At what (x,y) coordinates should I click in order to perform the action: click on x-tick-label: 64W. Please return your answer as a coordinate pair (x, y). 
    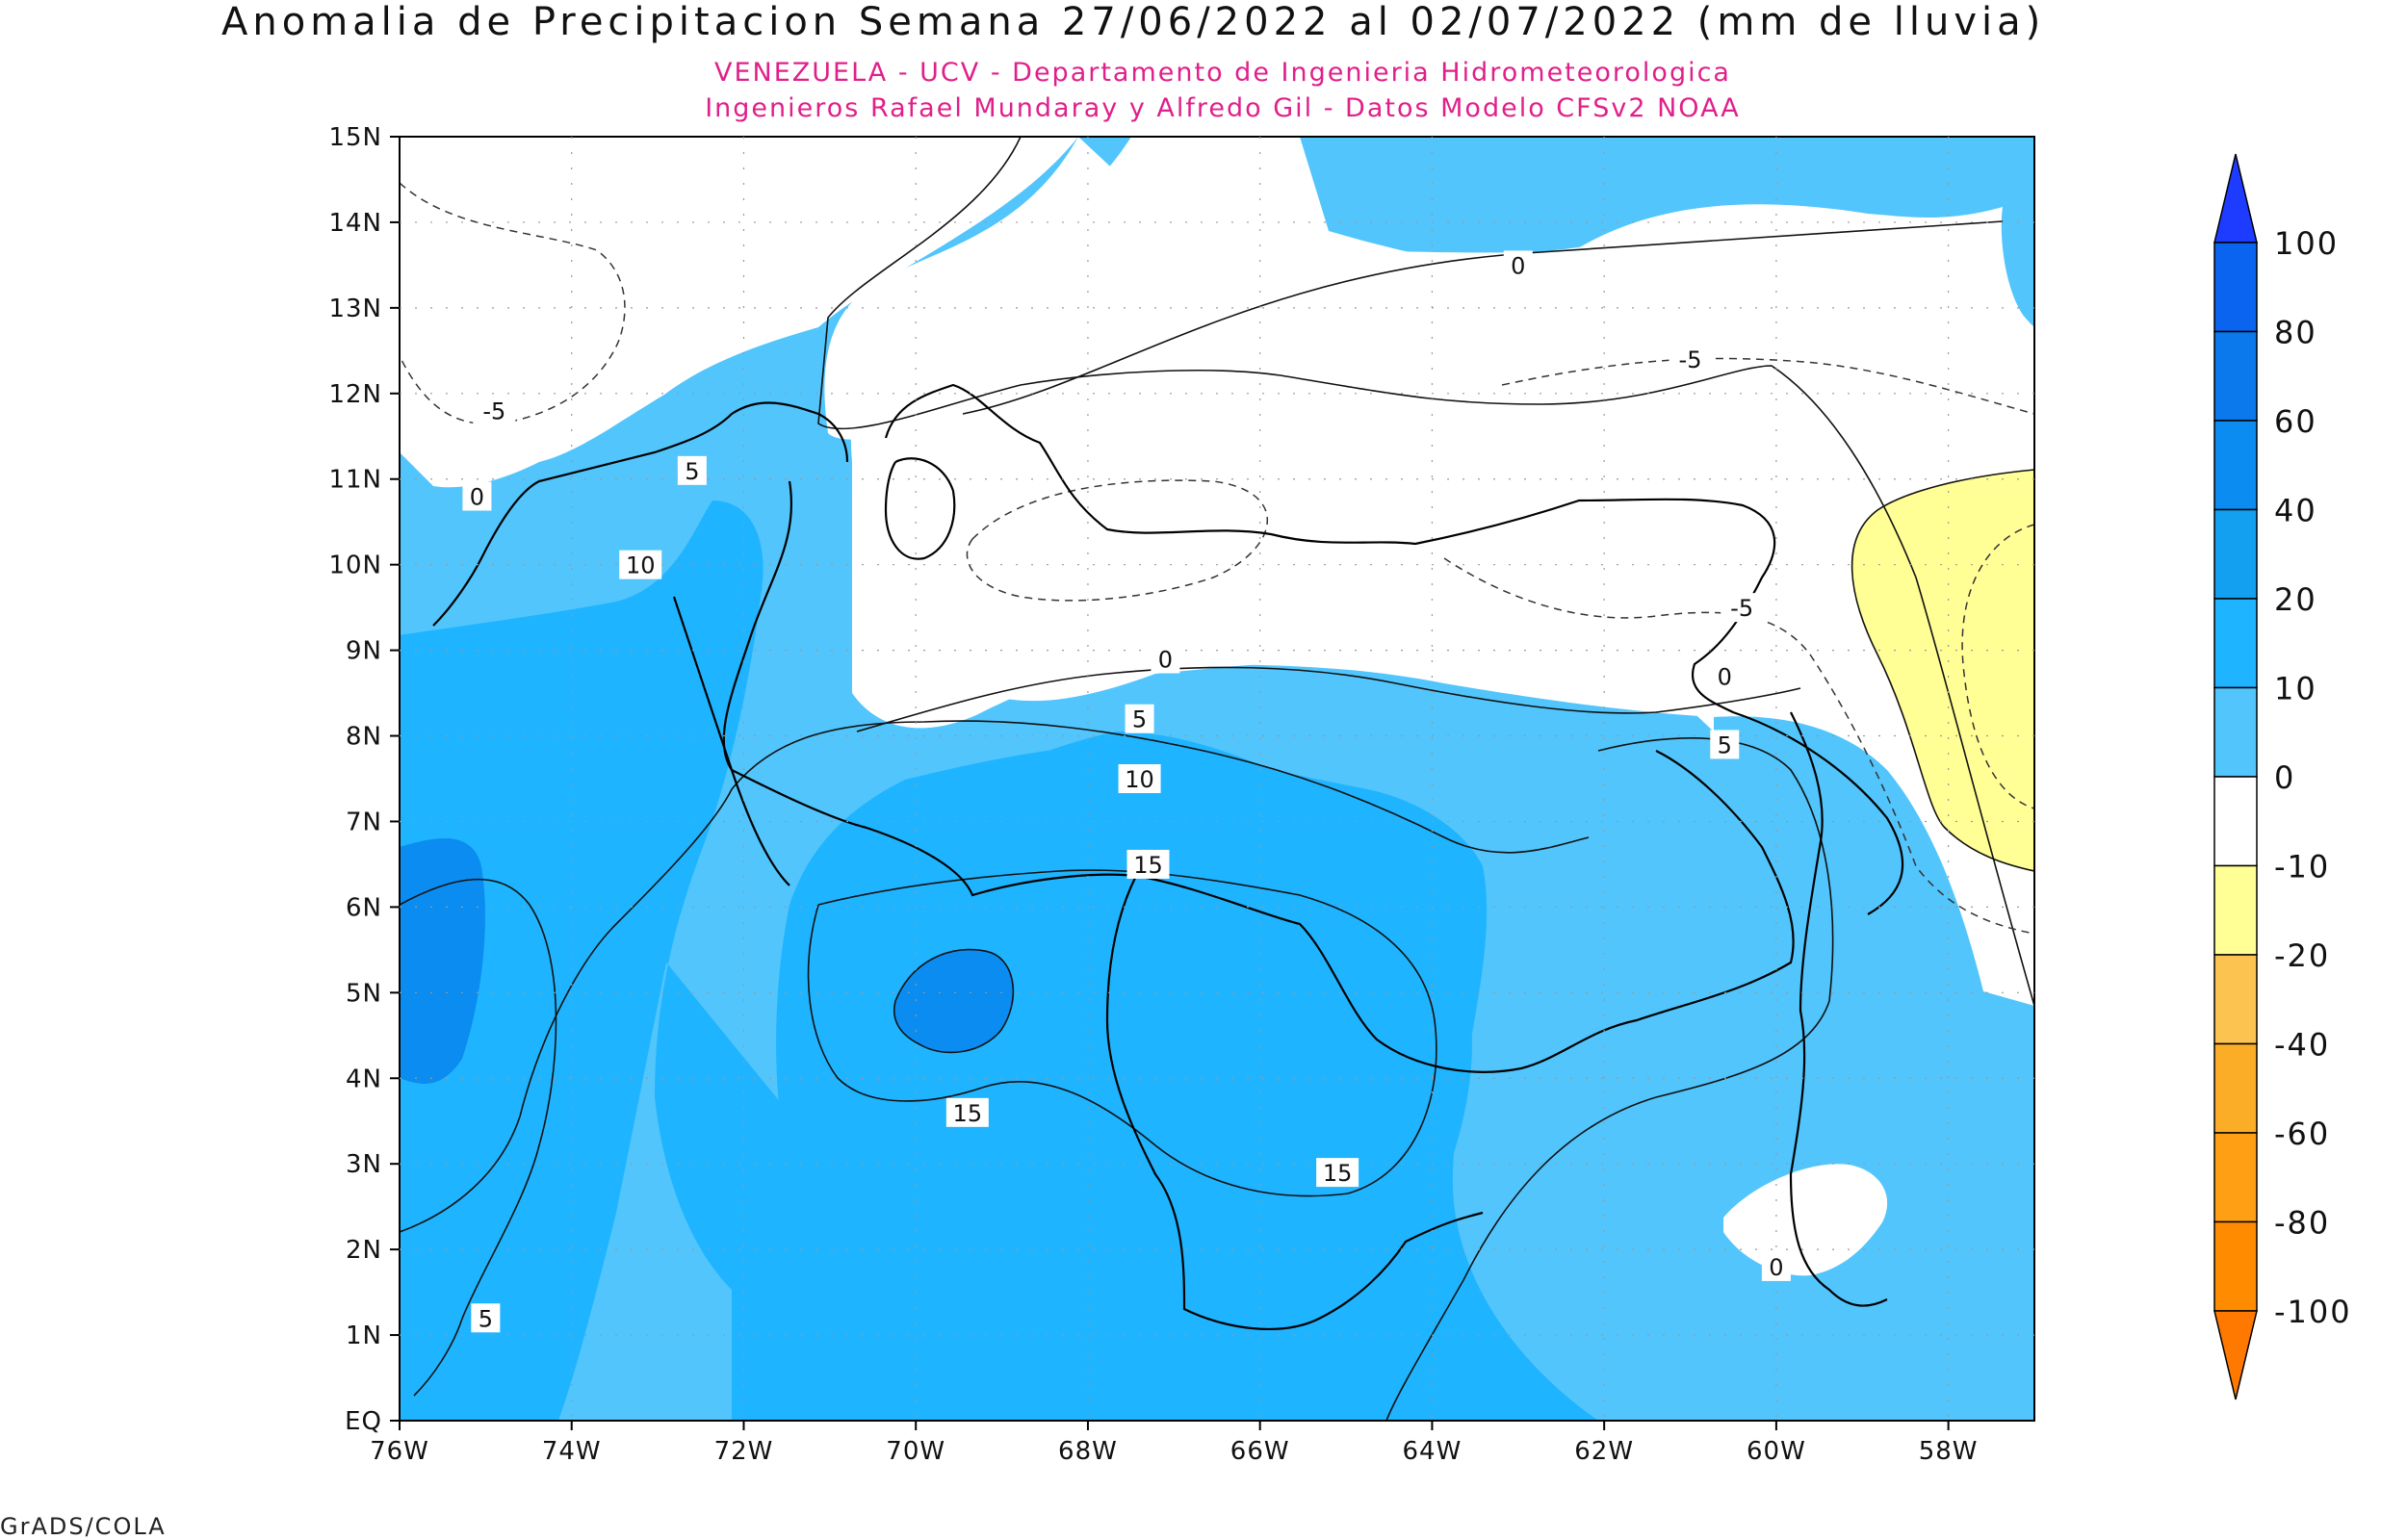
    Looking at the image, I should click on (1432, 1451).